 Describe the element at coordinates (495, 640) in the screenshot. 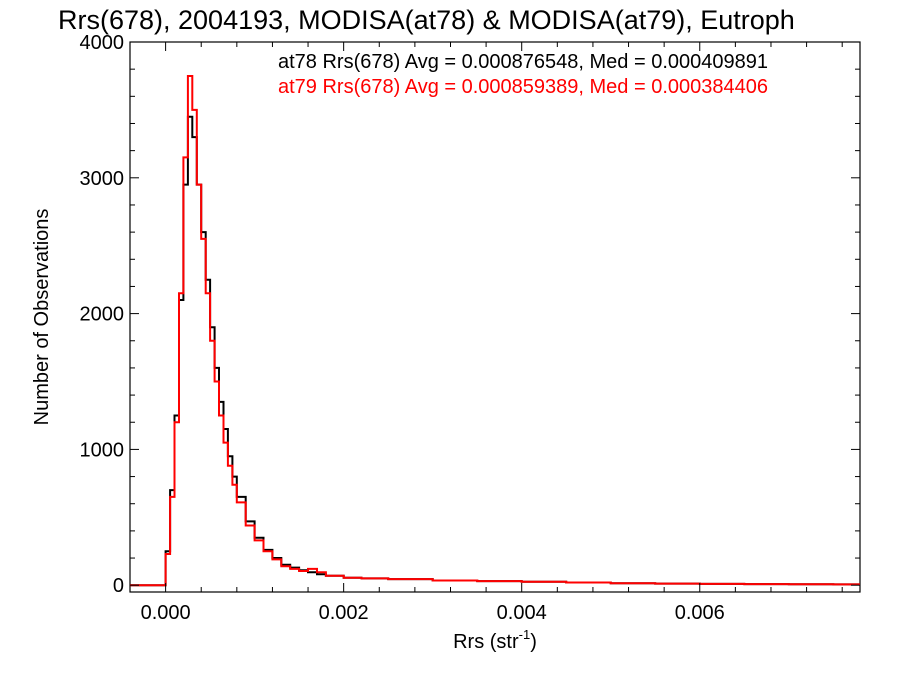

I see `x-axis-label: Rrs (str-1)` at that location.